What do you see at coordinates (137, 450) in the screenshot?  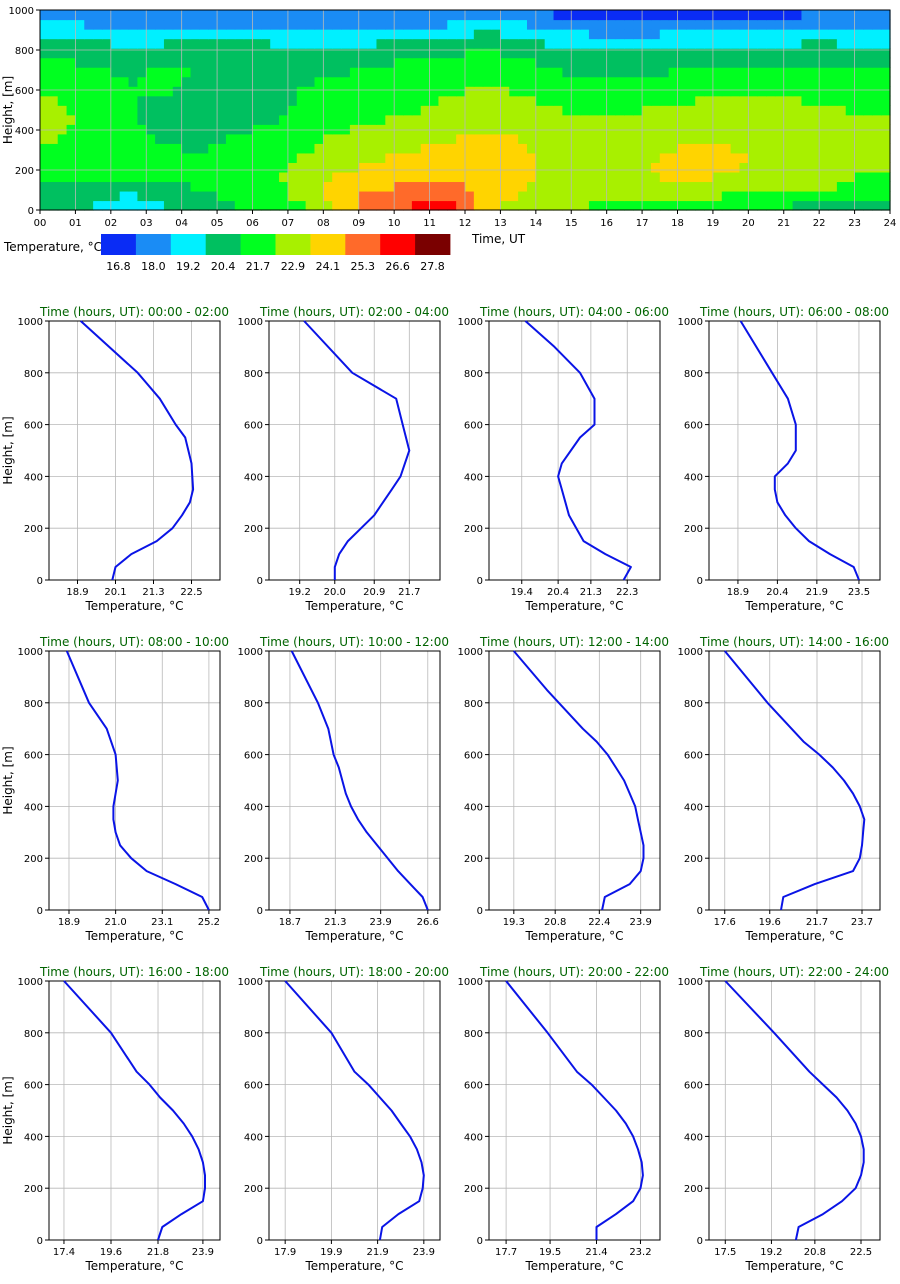 I see `profile-series-line` at bounding box center [137, 450].